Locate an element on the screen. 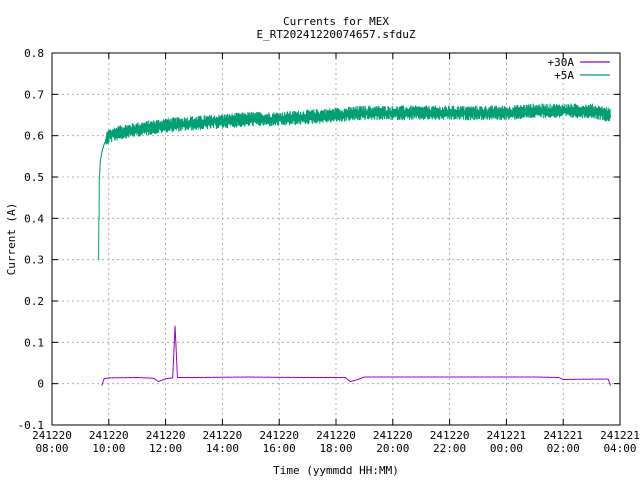 The height and width of the screenshot is (484, 640). series-line-plus-30a is located at coordinates (356, 355).